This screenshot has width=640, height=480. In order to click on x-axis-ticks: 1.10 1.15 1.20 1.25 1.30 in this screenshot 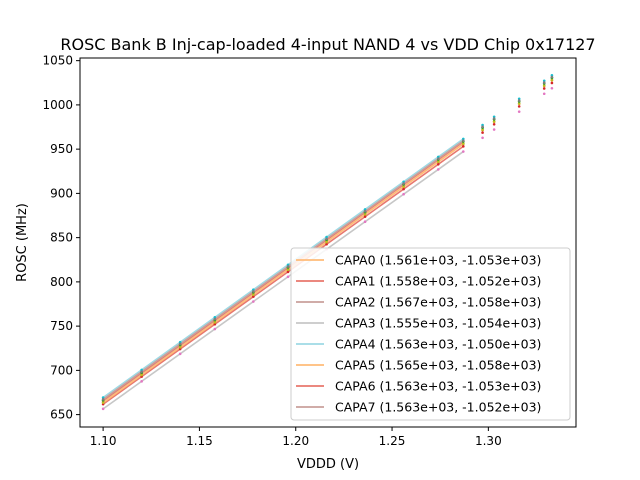, I will do `click(296, 437)`.